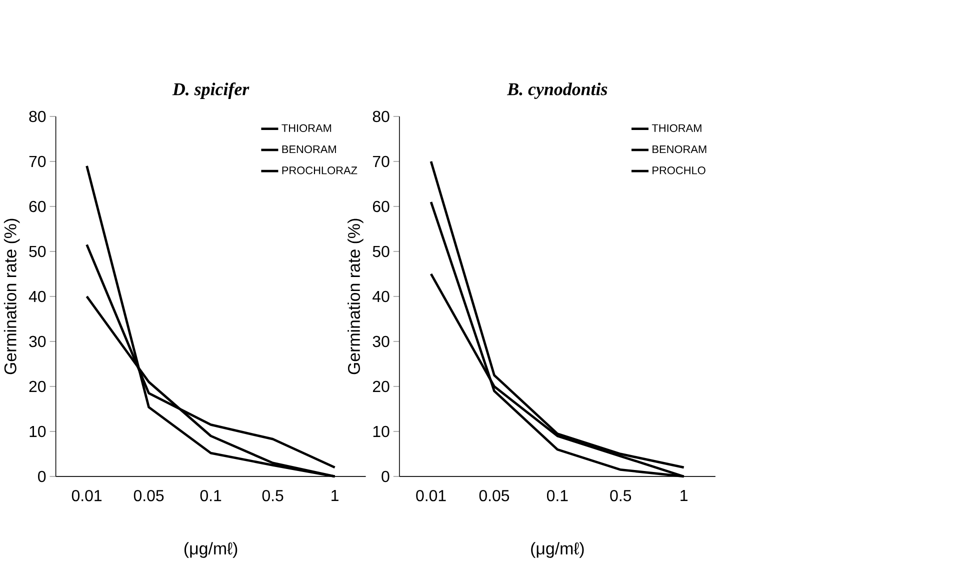 This screenshot has width=978, height=561. What do you see at coordinates (557, 90) in the screenshot?
I see `chart-title: B. cynodontis` at bounding box center [557, 90].